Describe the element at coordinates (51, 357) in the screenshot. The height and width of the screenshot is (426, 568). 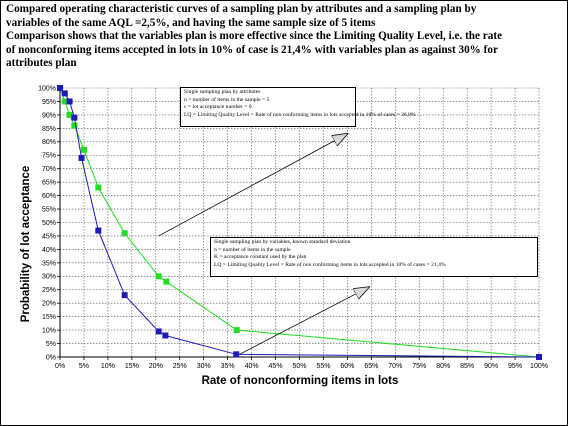
I see `y-tick-label: 0%` at that location.